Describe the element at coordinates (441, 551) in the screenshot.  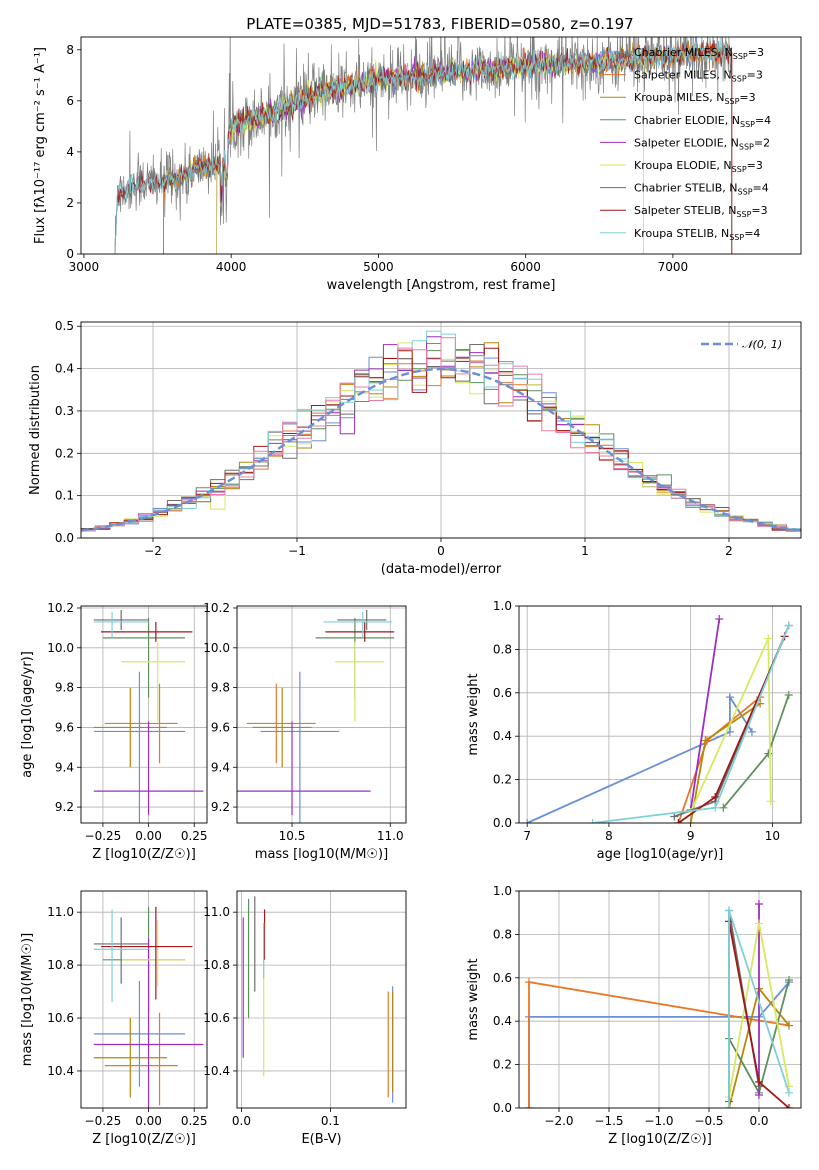
I see `x-tick-label: 0` at that location.